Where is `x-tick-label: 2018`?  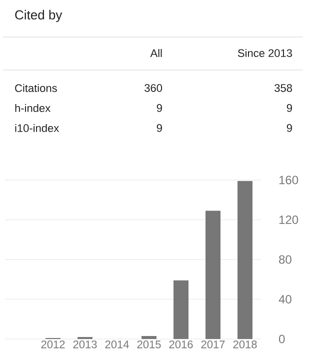 x-tick-label: 2018 is located at coordinates (245, 344).